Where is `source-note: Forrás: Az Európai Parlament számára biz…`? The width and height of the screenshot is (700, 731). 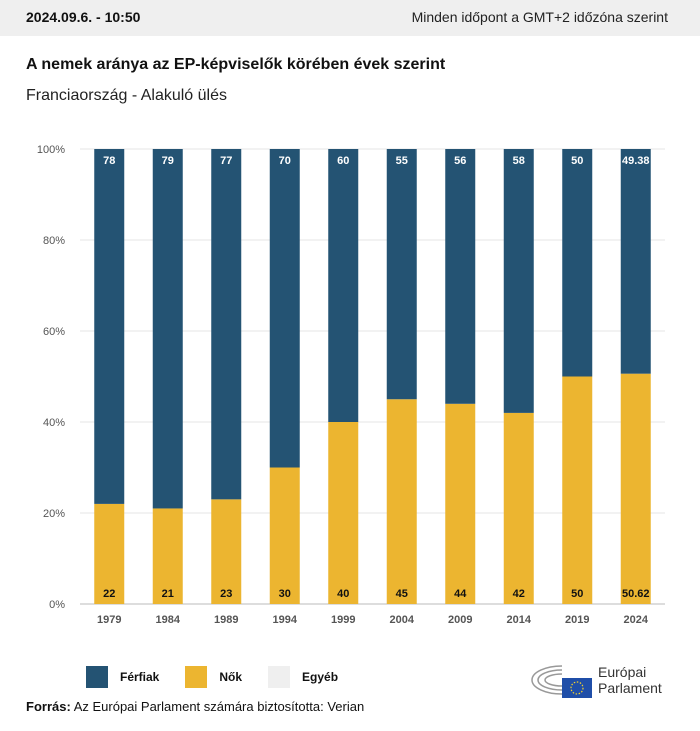 source-note: Forrás: Az Európai Parlament számára biz… is located at coordinates (195, 706).